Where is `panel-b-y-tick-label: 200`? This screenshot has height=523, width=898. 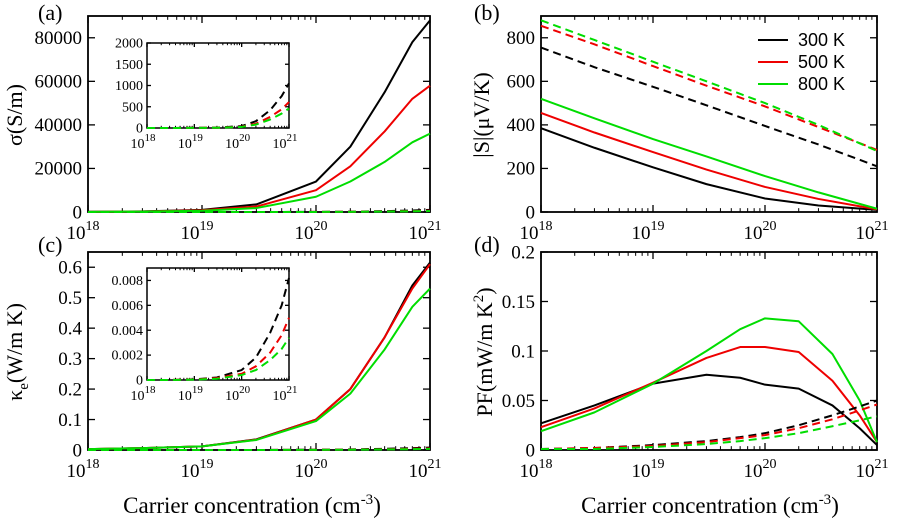
panel-b-y-tick-label: 200 is located at coordinates (521, 169).